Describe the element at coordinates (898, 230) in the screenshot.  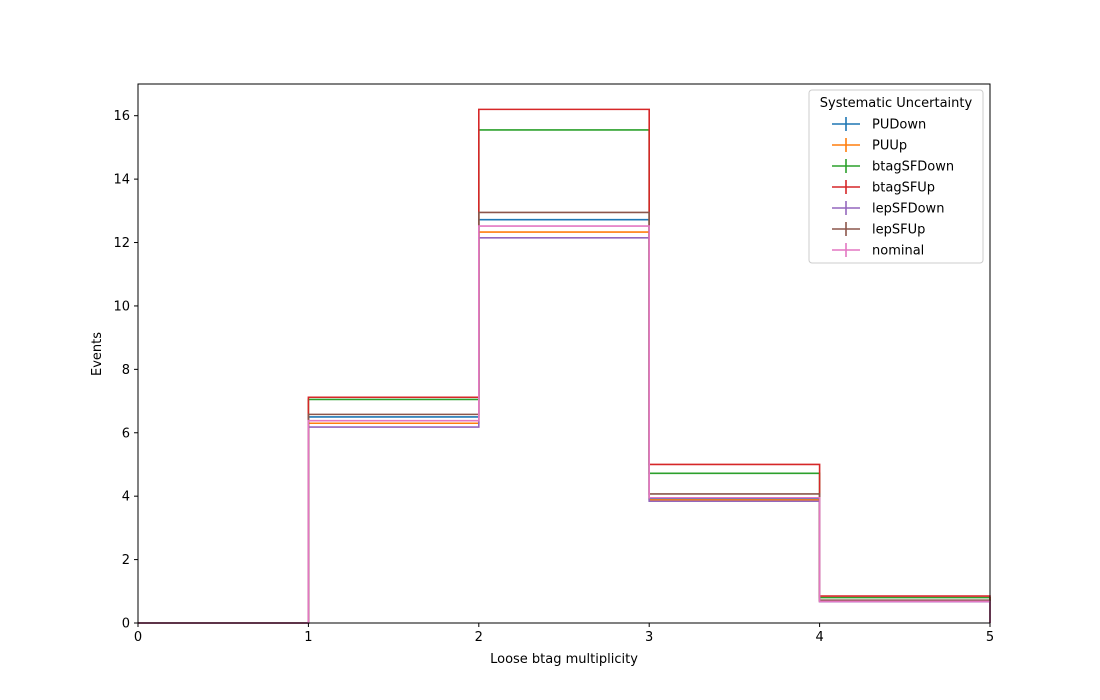
I see `legend-label: lepSFUp` at that location.